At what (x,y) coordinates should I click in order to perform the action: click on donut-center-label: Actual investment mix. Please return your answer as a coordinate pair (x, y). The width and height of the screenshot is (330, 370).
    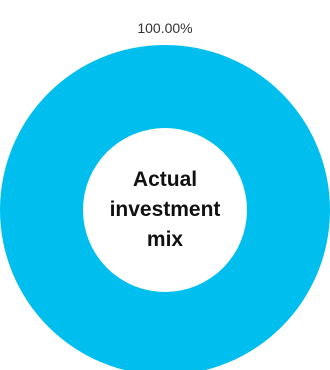
    Looking at the image, I should click on (165, 210).